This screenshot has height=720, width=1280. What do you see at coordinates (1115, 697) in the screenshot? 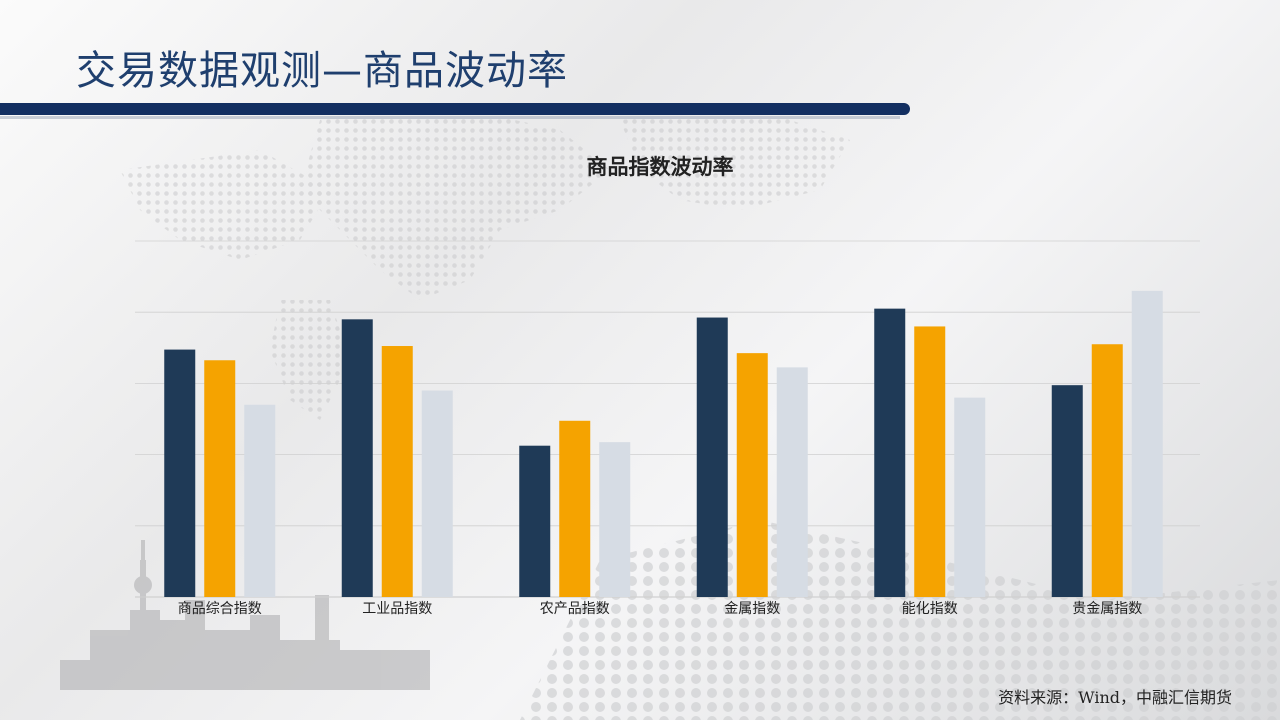
I see `source-note: 资料来源：Wind，中融汇信期货` at bounding box center [1115, 697].